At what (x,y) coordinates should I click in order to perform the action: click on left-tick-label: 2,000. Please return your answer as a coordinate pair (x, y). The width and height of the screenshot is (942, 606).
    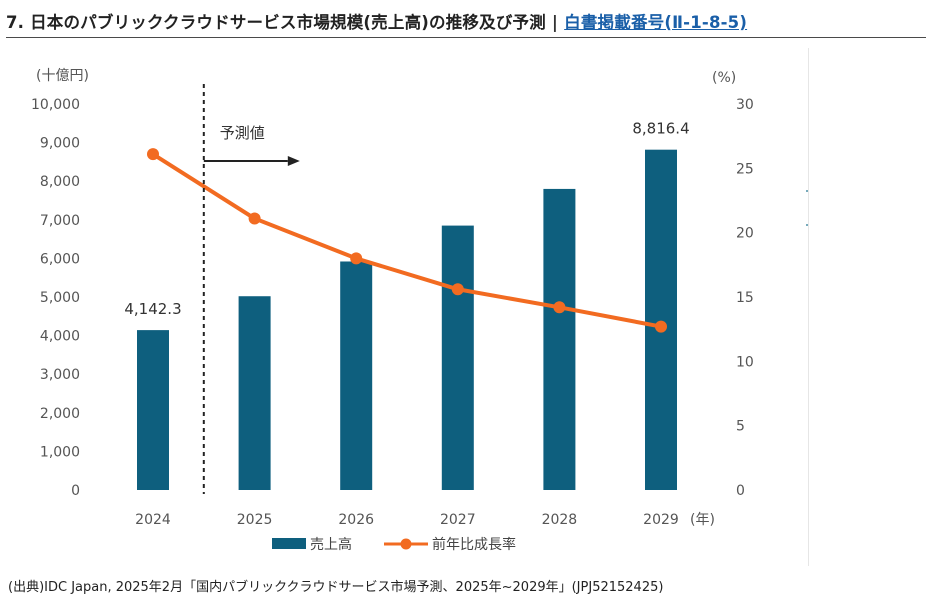
    Looking at the image, I should click on (60, 414).